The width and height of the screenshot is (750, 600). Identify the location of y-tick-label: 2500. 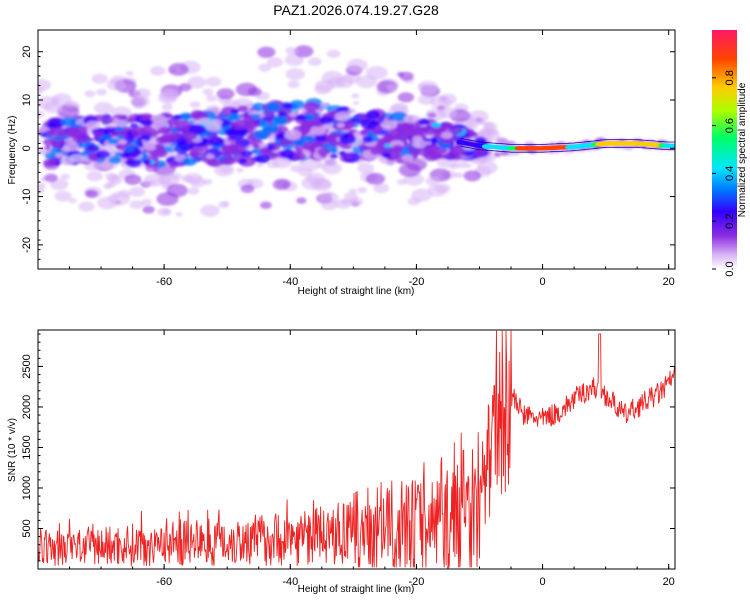
(27, 366).